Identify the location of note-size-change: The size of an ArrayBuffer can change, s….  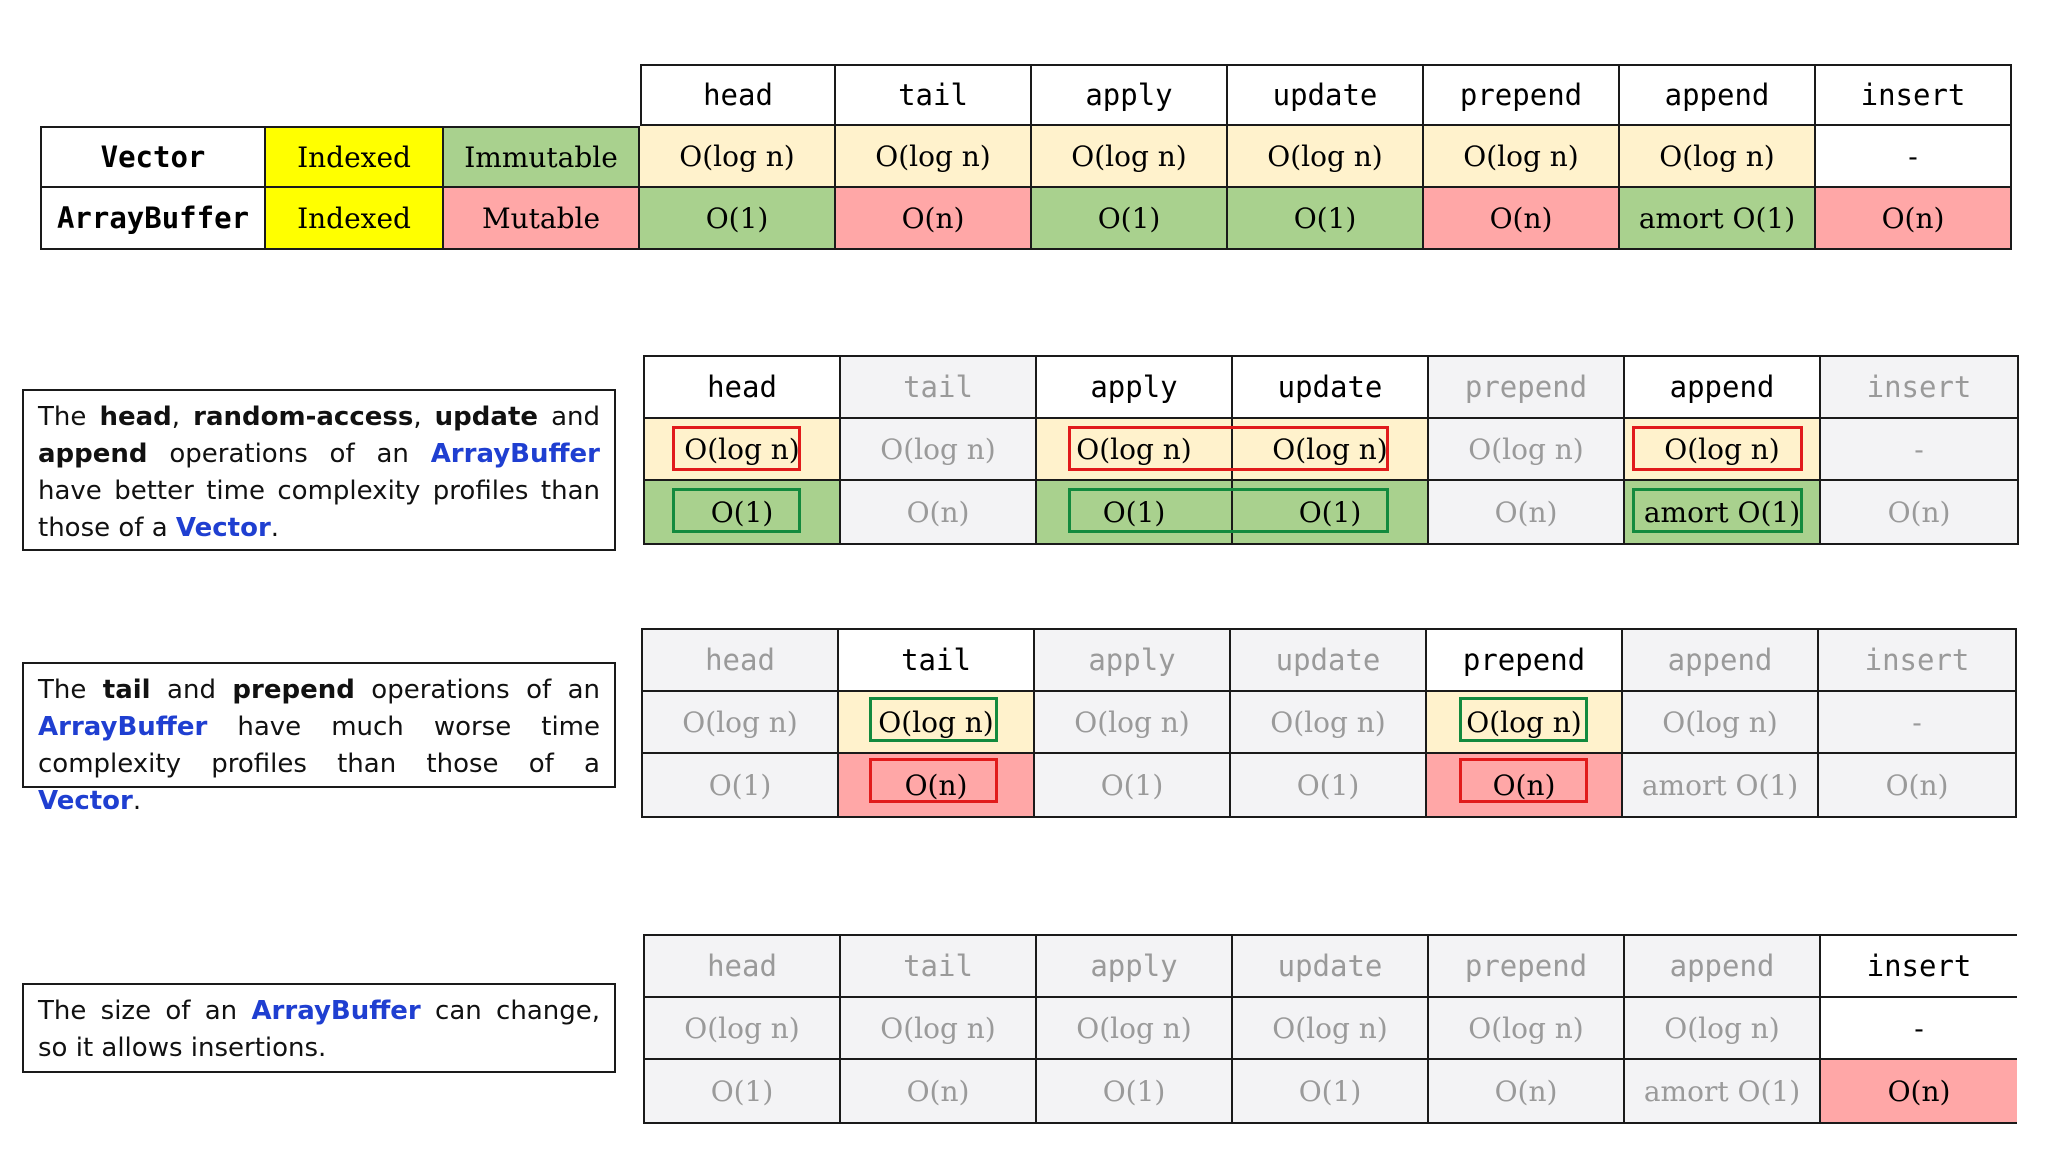
(319, 1028).